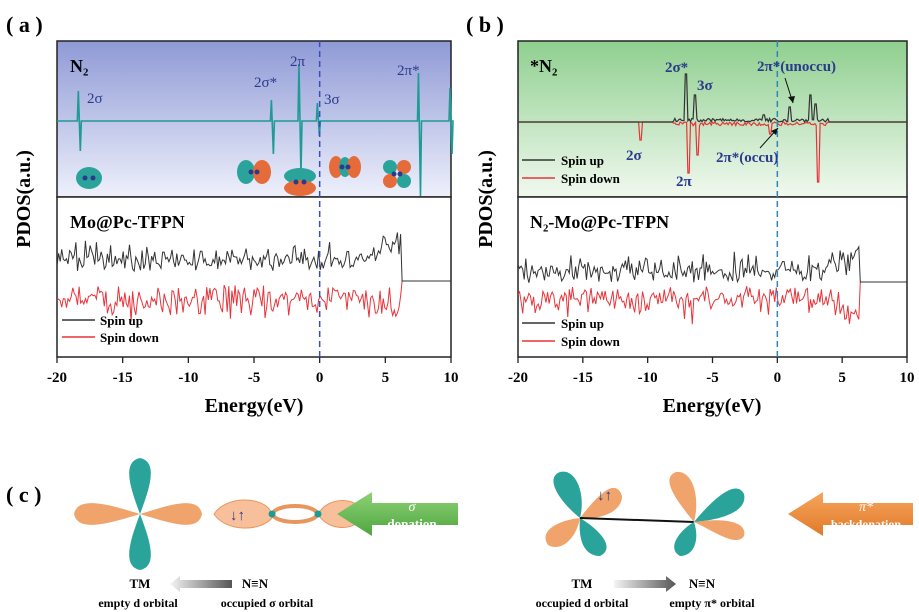 This screenshot has width=919, height=612. I want to click on panel-label-b: ( b ), so click(485, 24).